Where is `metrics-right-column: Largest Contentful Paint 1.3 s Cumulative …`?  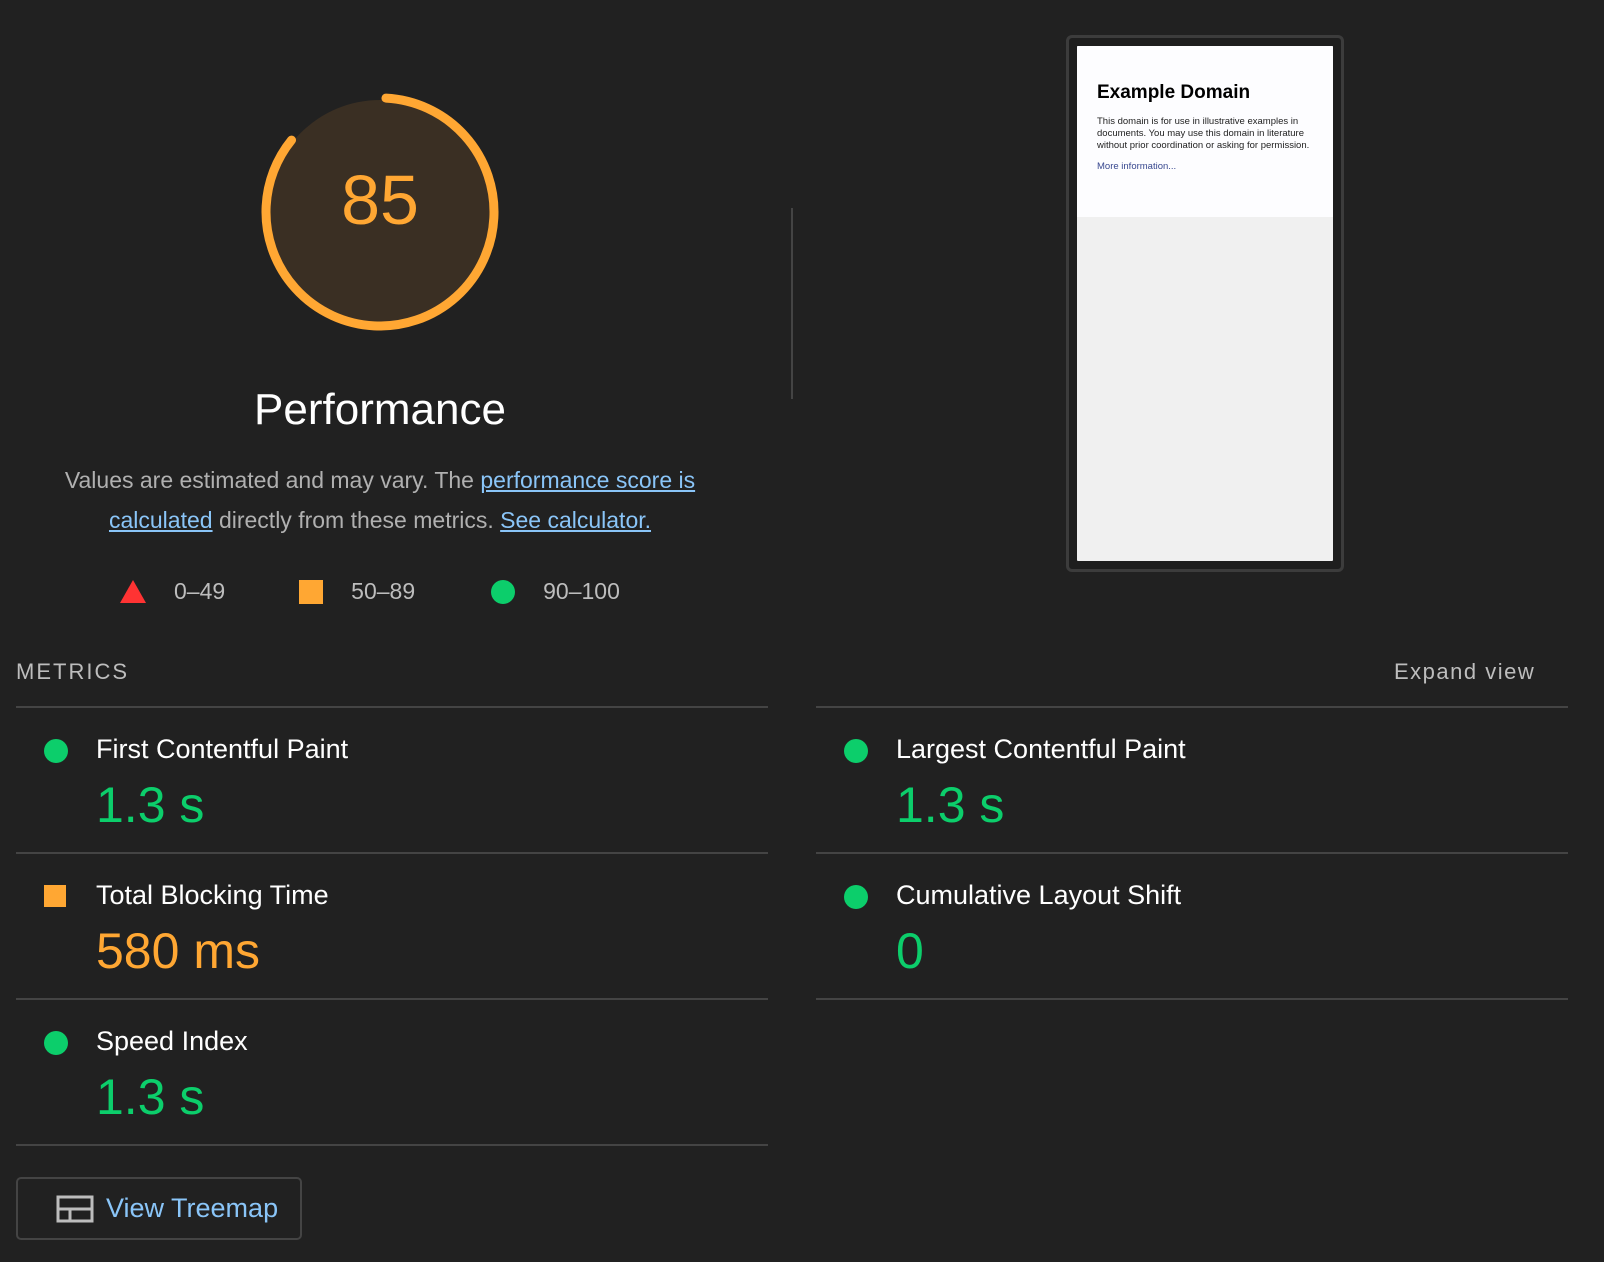 metrics-right-column: Largest Contentful Paint 1.3 s Cumulative … is located at coordinates (1192, 853).